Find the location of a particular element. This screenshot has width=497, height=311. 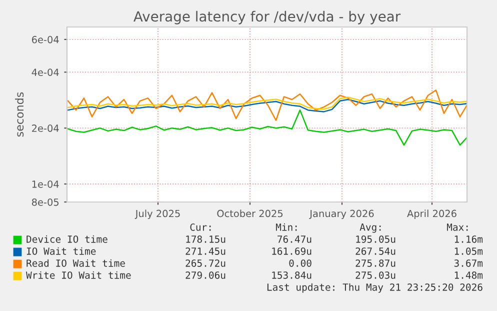

text: 275.03u is located at coordinates (376, 275).